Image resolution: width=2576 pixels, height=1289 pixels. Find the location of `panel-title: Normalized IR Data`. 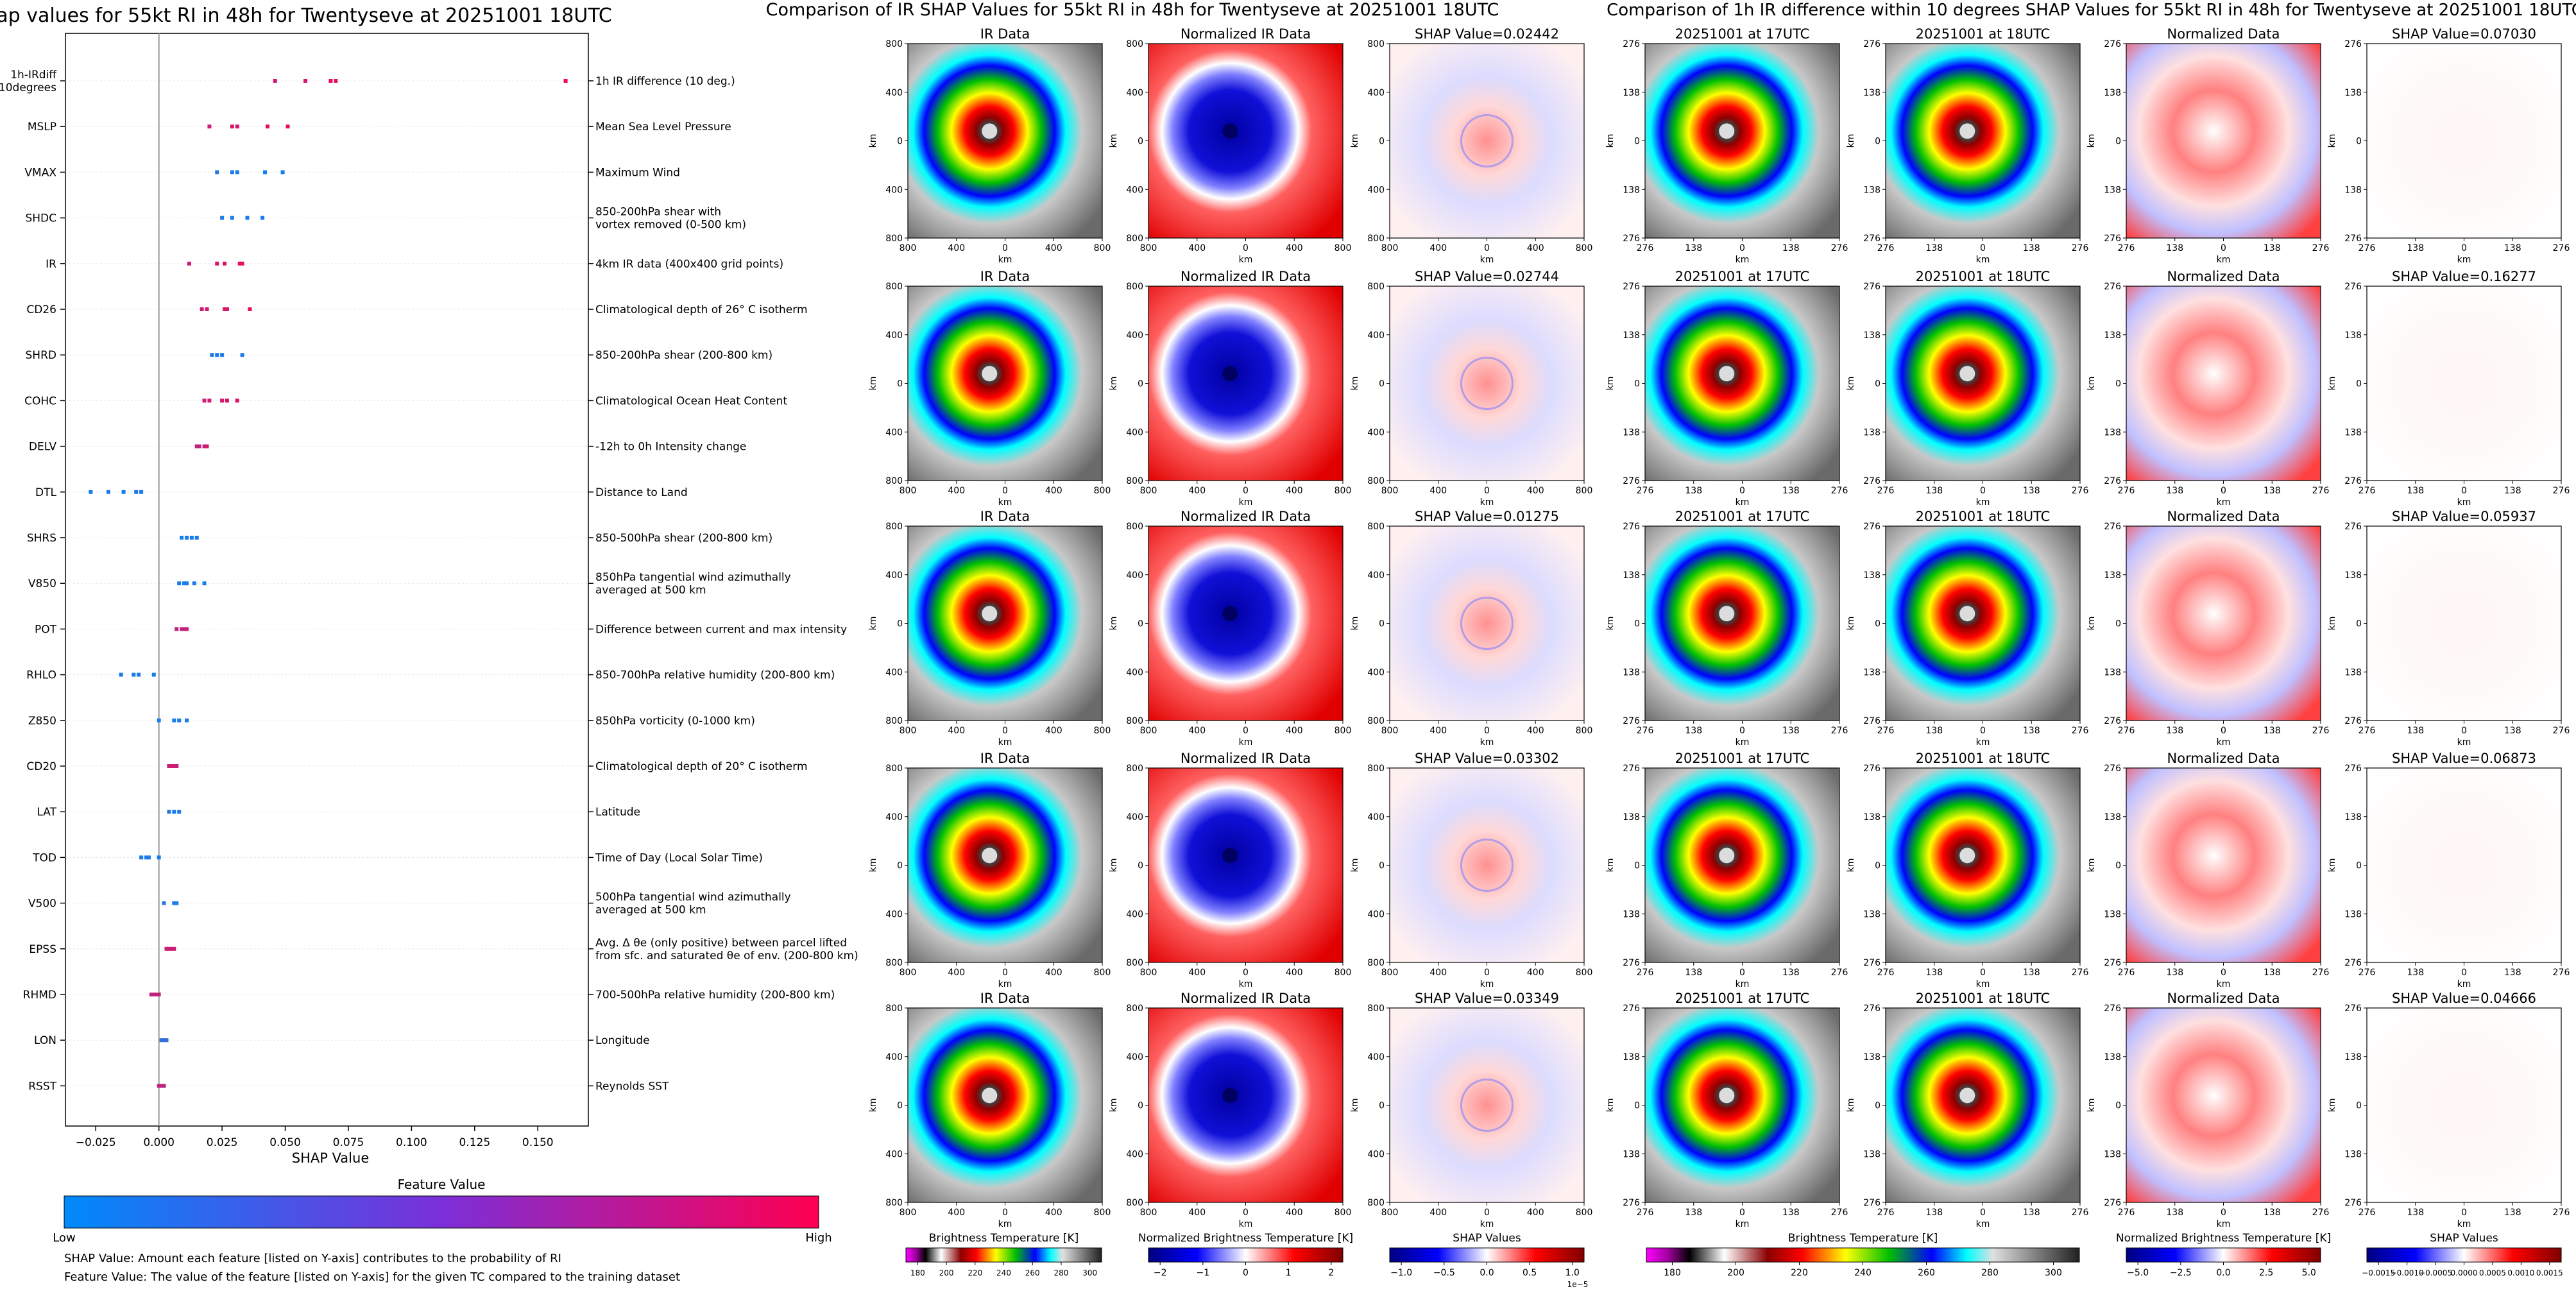

panel-title: Normalized IR Data is located at coordinates (1246, 516).